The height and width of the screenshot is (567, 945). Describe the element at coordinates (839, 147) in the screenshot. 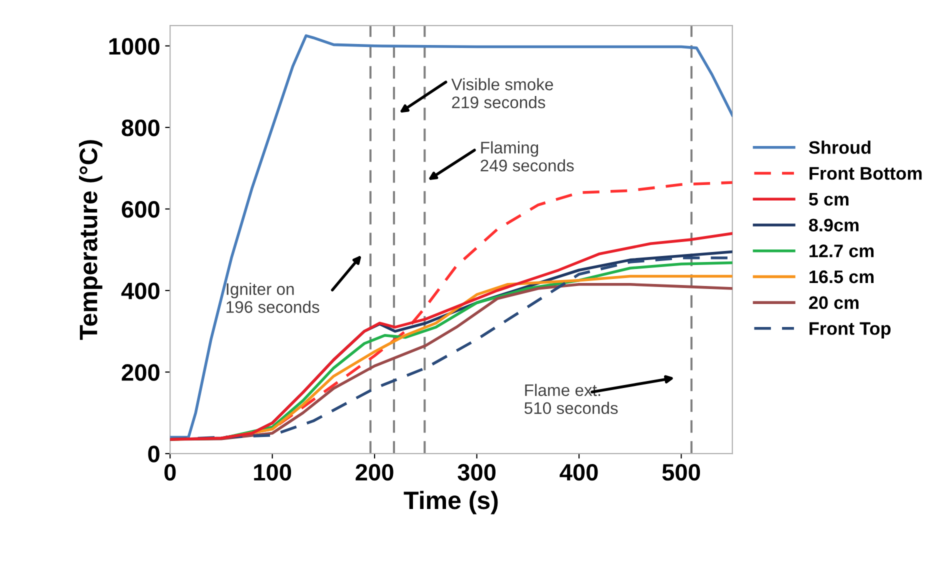

I see `legend-label: Shroud` at that location.